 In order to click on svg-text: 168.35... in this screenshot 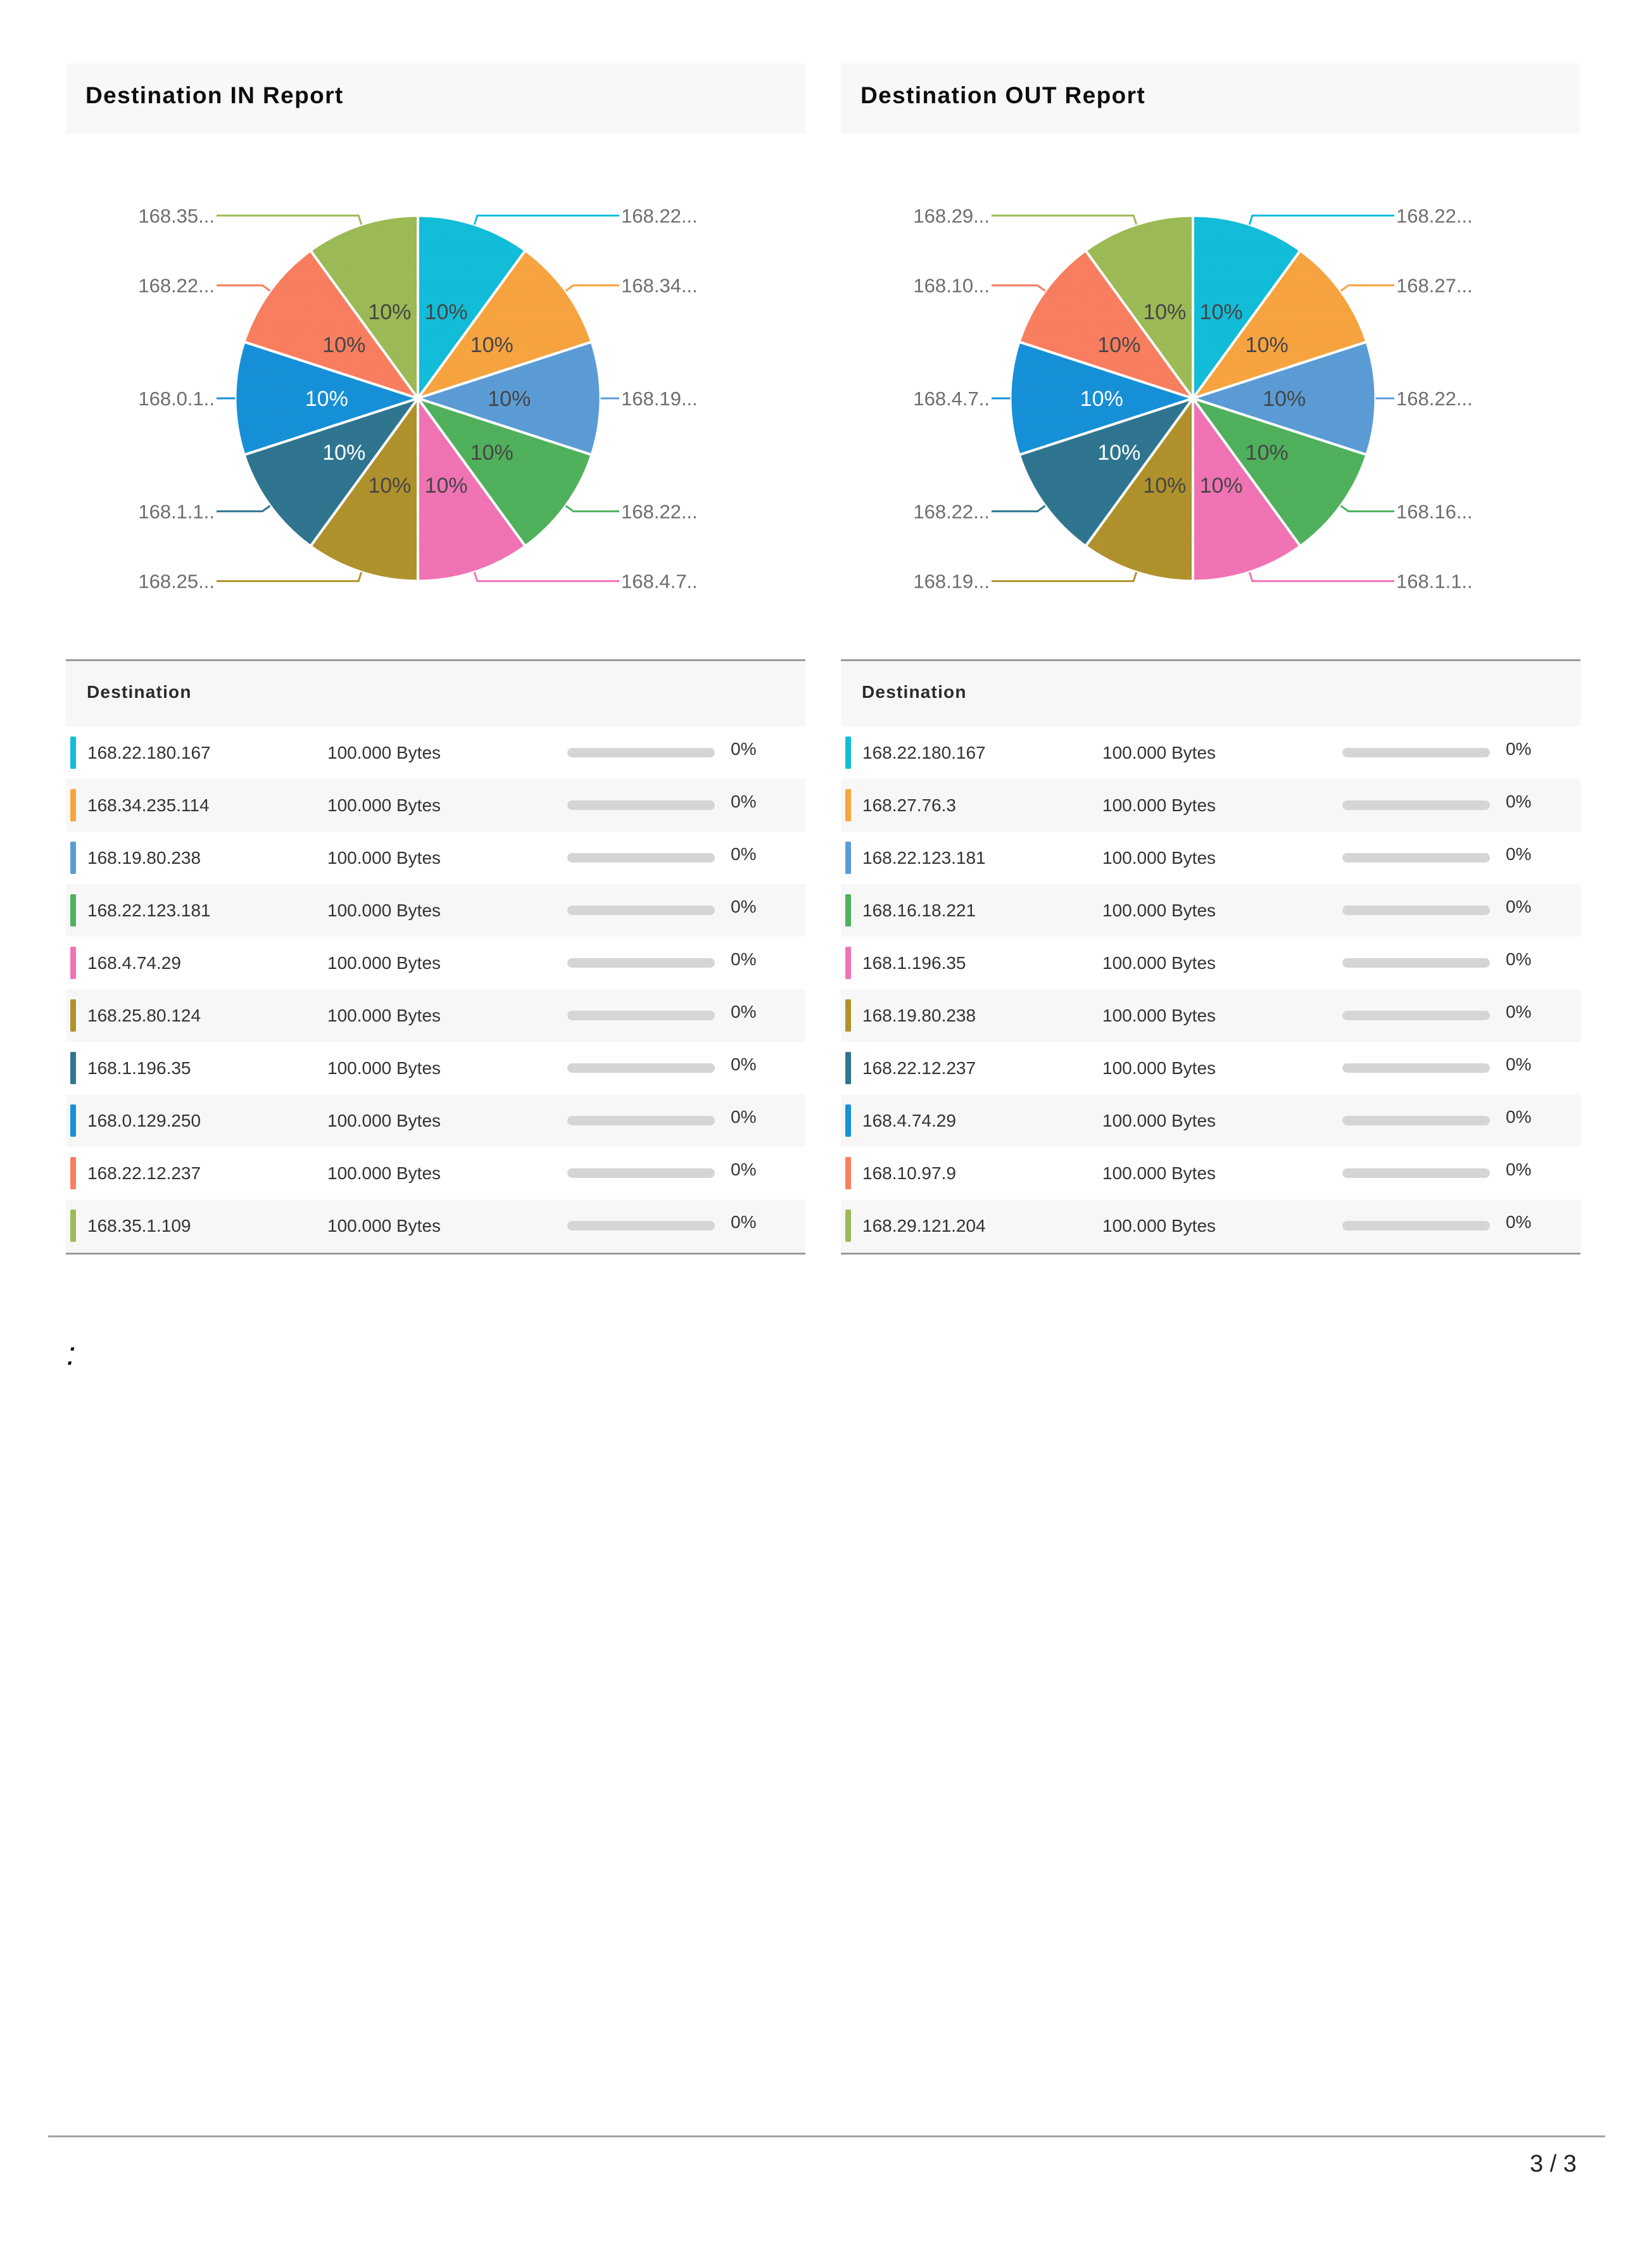, I will do `click(177, 216)`.